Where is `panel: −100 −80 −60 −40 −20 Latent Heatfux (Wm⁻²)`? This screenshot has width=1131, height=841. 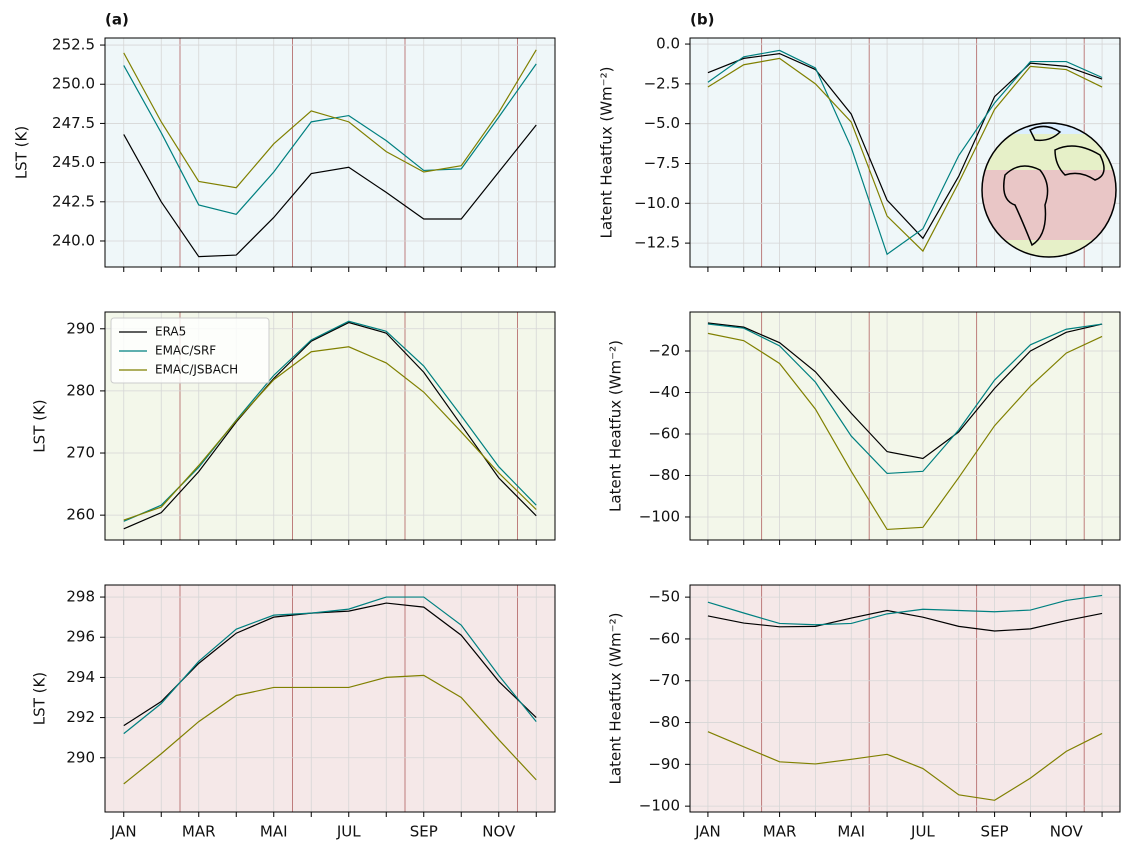
panel: −100 −80 −60 −40 −20 Latent Heatfux (Wm⁻²) is located at coordinates (864, 428).